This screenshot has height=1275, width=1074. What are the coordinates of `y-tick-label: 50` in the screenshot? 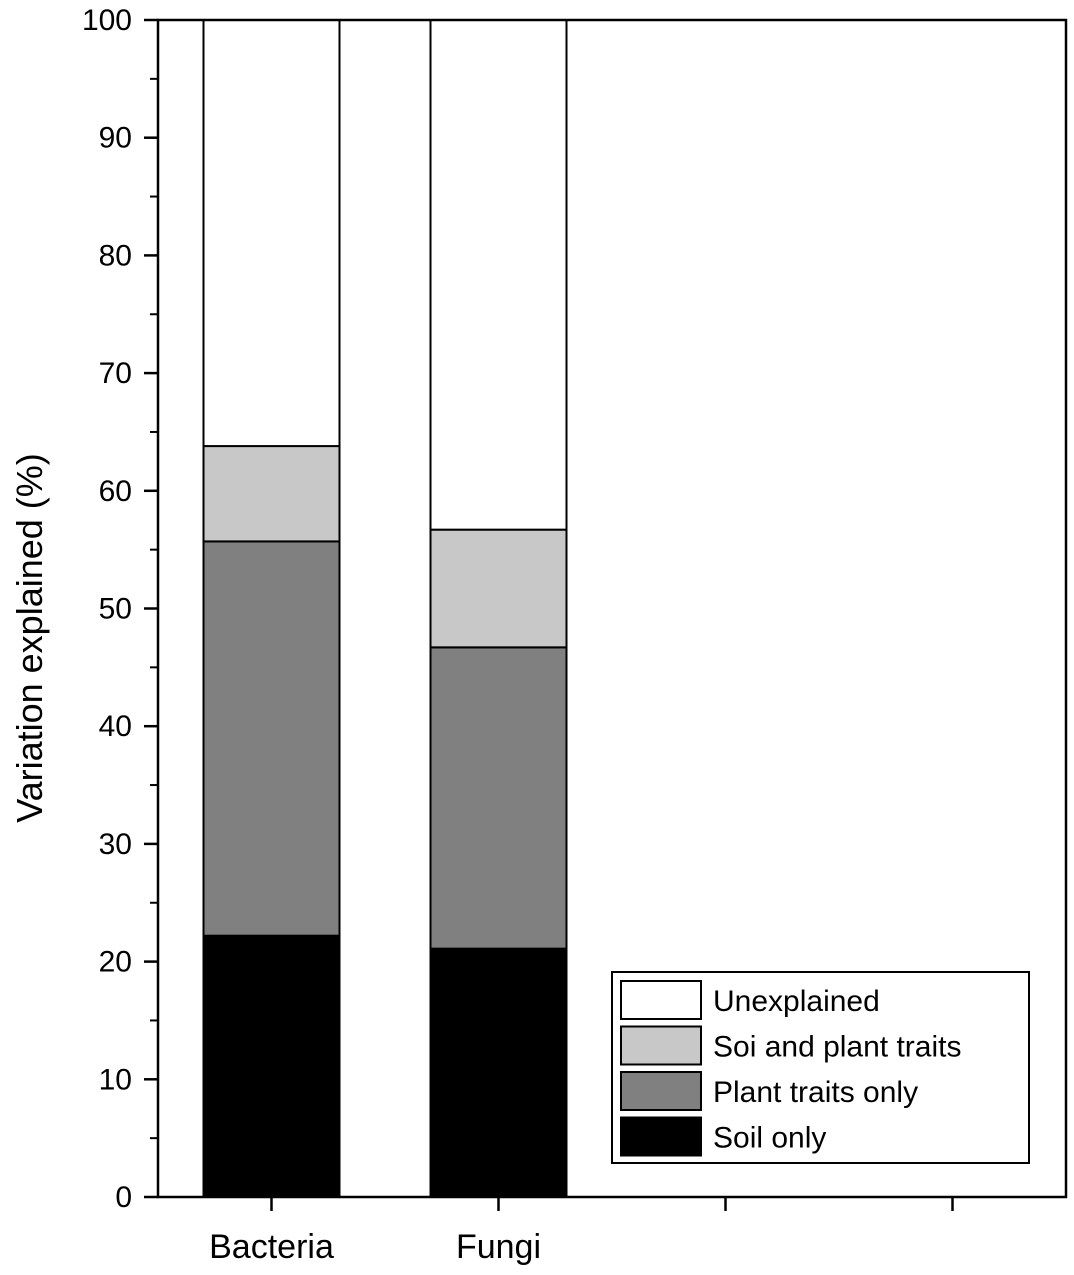 It's located at (115, 609).